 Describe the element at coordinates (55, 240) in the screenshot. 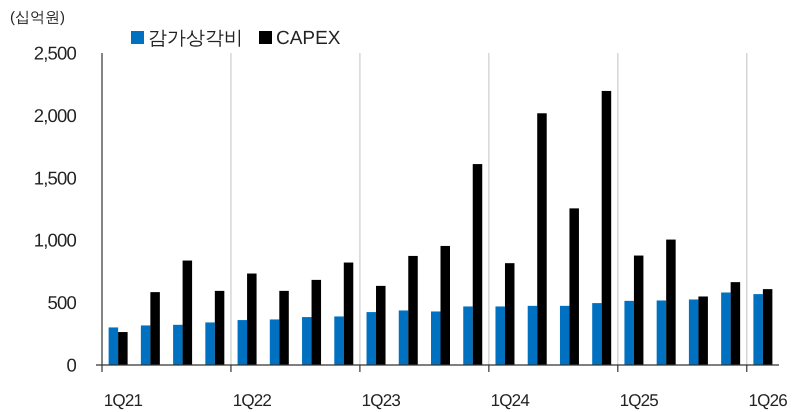

I see `y-tick-label: 1,000` at that location.